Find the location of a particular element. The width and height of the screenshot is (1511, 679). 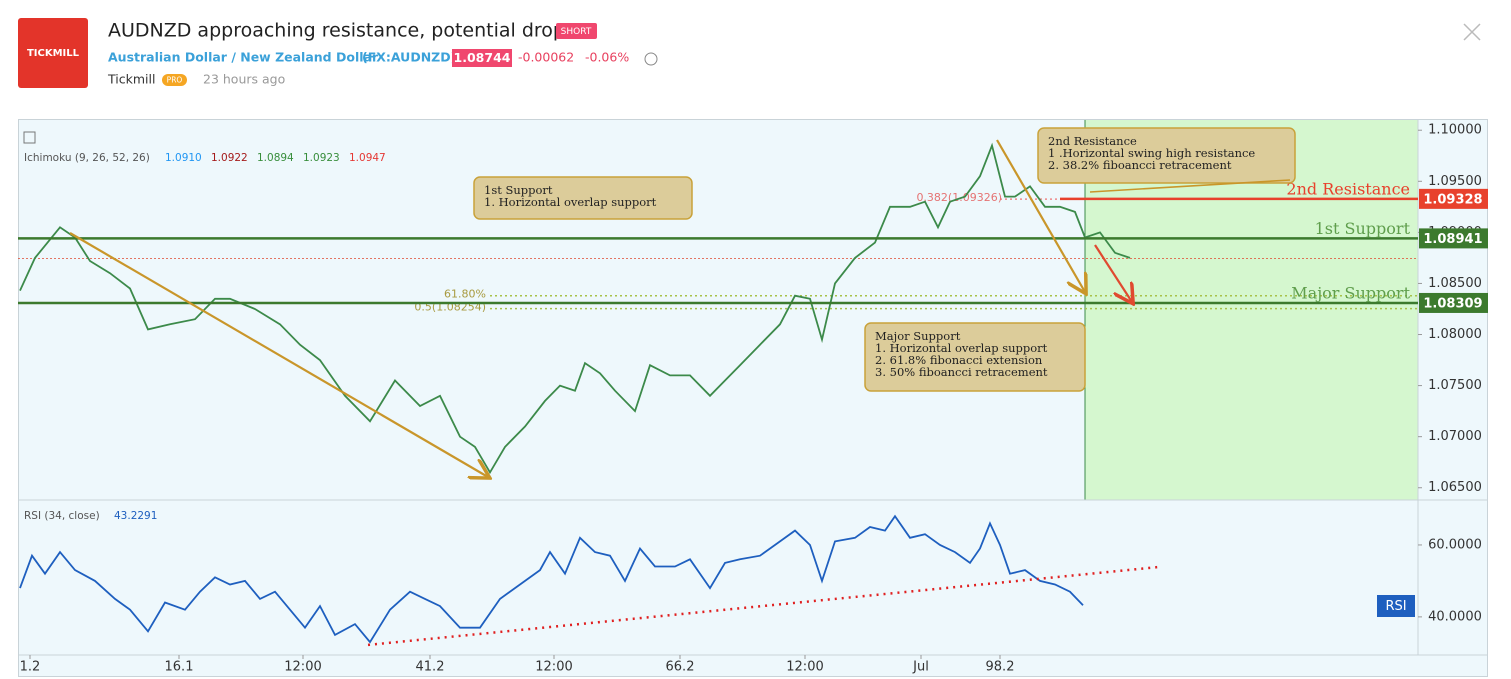

x-tick-label: 1.2 is located at coordinates (30, 667).